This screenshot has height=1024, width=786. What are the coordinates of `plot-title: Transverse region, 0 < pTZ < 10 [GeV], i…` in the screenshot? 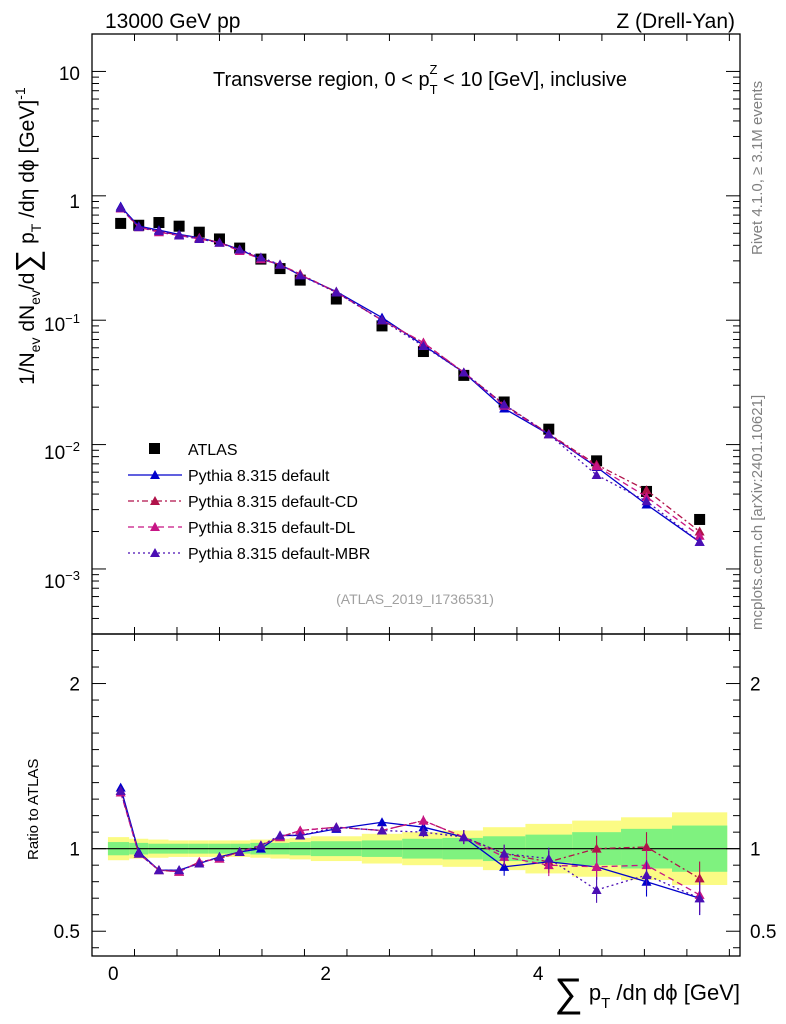 It's located at (420, 79).